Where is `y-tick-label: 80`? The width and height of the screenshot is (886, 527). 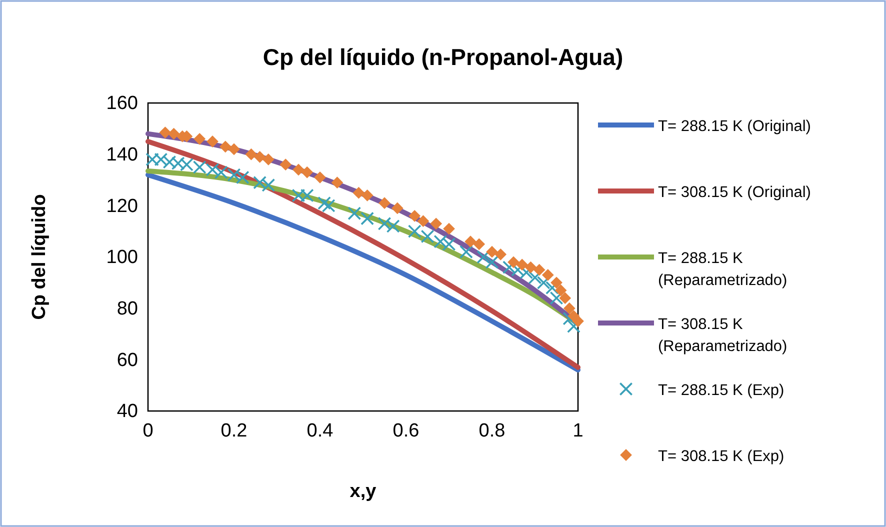
y-tick-label: 80 is located at coordinates (127, 309).